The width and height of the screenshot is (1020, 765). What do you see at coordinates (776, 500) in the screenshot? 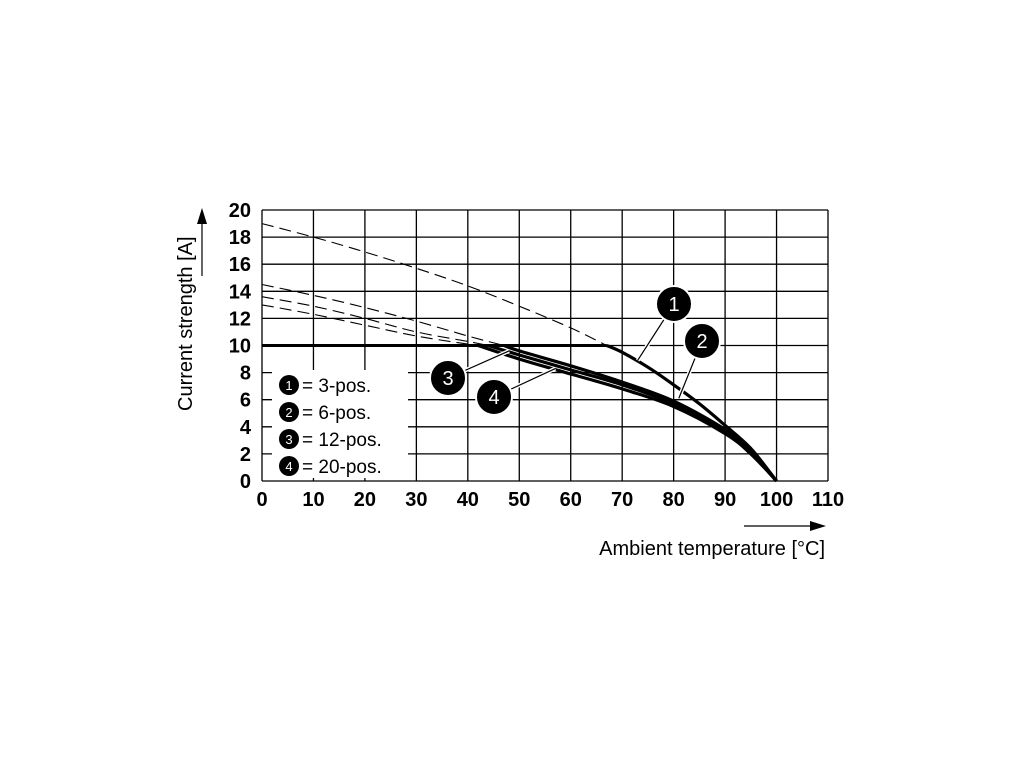
I see `x-tick-label: 100` at bounding box center [776, 500].